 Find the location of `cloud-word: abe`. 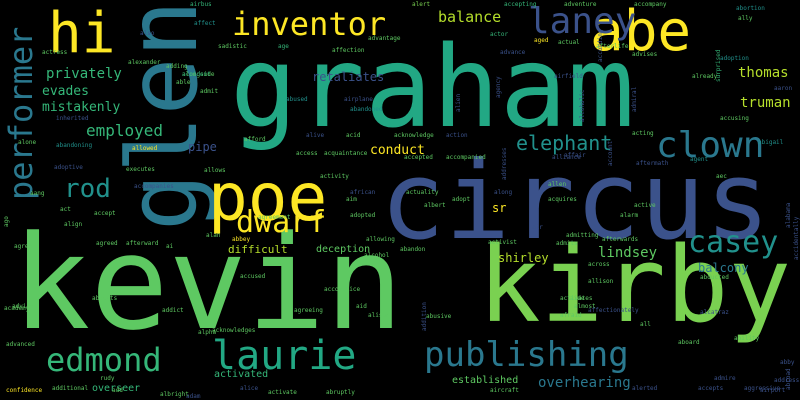

cloud-word: abe is located at coordinates (641, 32).